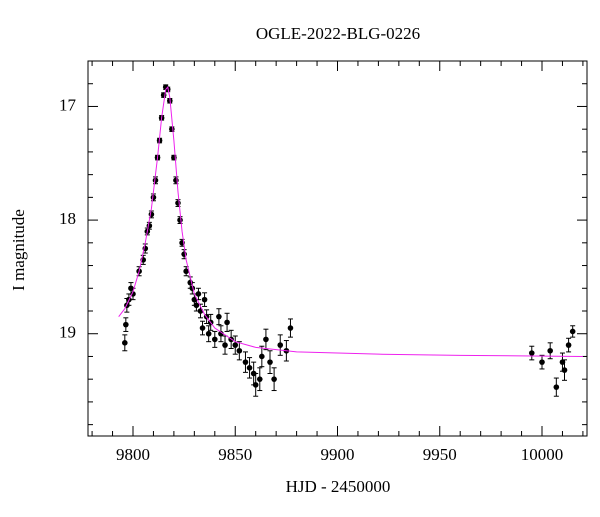 The width and height of the screenshot is (600, 517). I want to click on x-tick-label: 9950, so click(440, 454).